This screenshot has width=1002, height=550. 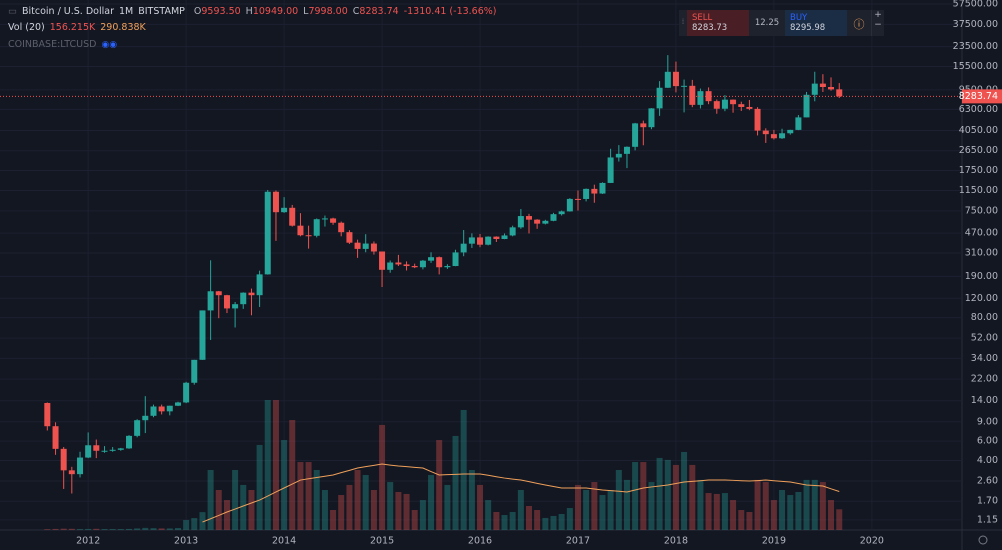 I want to click on collapse-icon: ▭, so click(x=12, y=11).